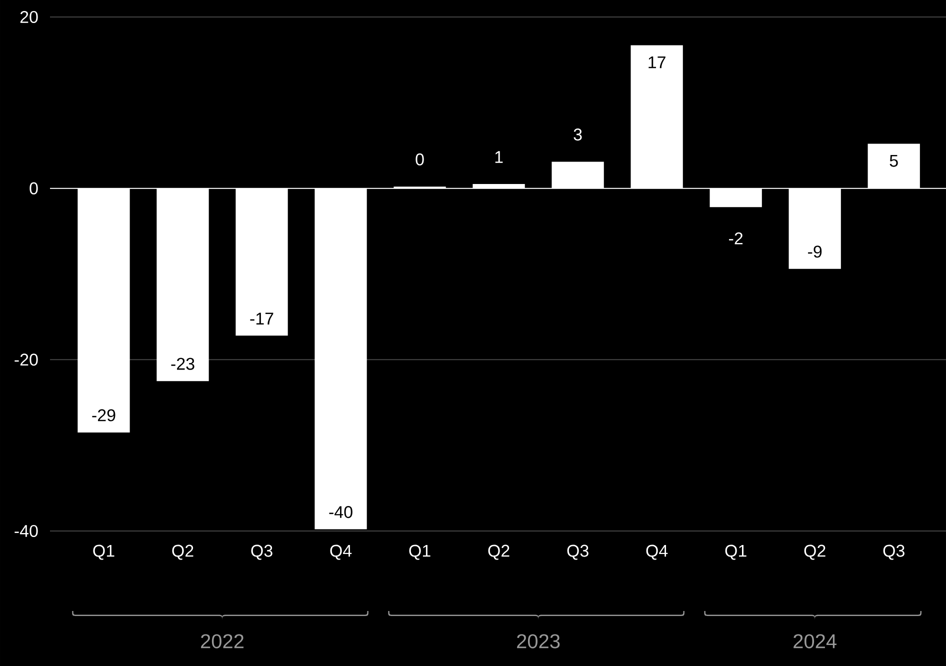  What do you see at coordinates (222, 641) in the screenshot?
I see `text: 2022` at bounding box center [222, 641].